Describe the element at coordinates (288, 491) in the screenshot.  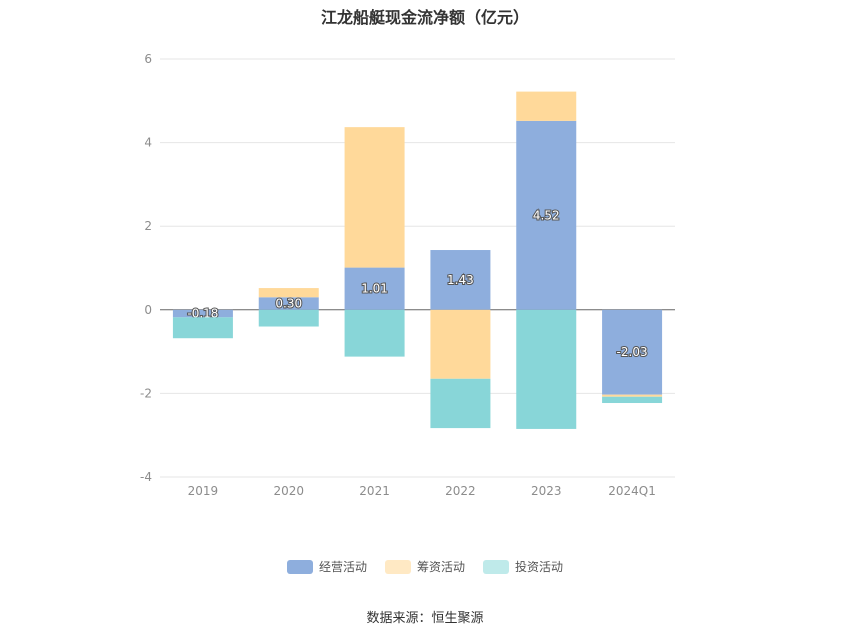
I see `x-tick-label: 2020` at that location.